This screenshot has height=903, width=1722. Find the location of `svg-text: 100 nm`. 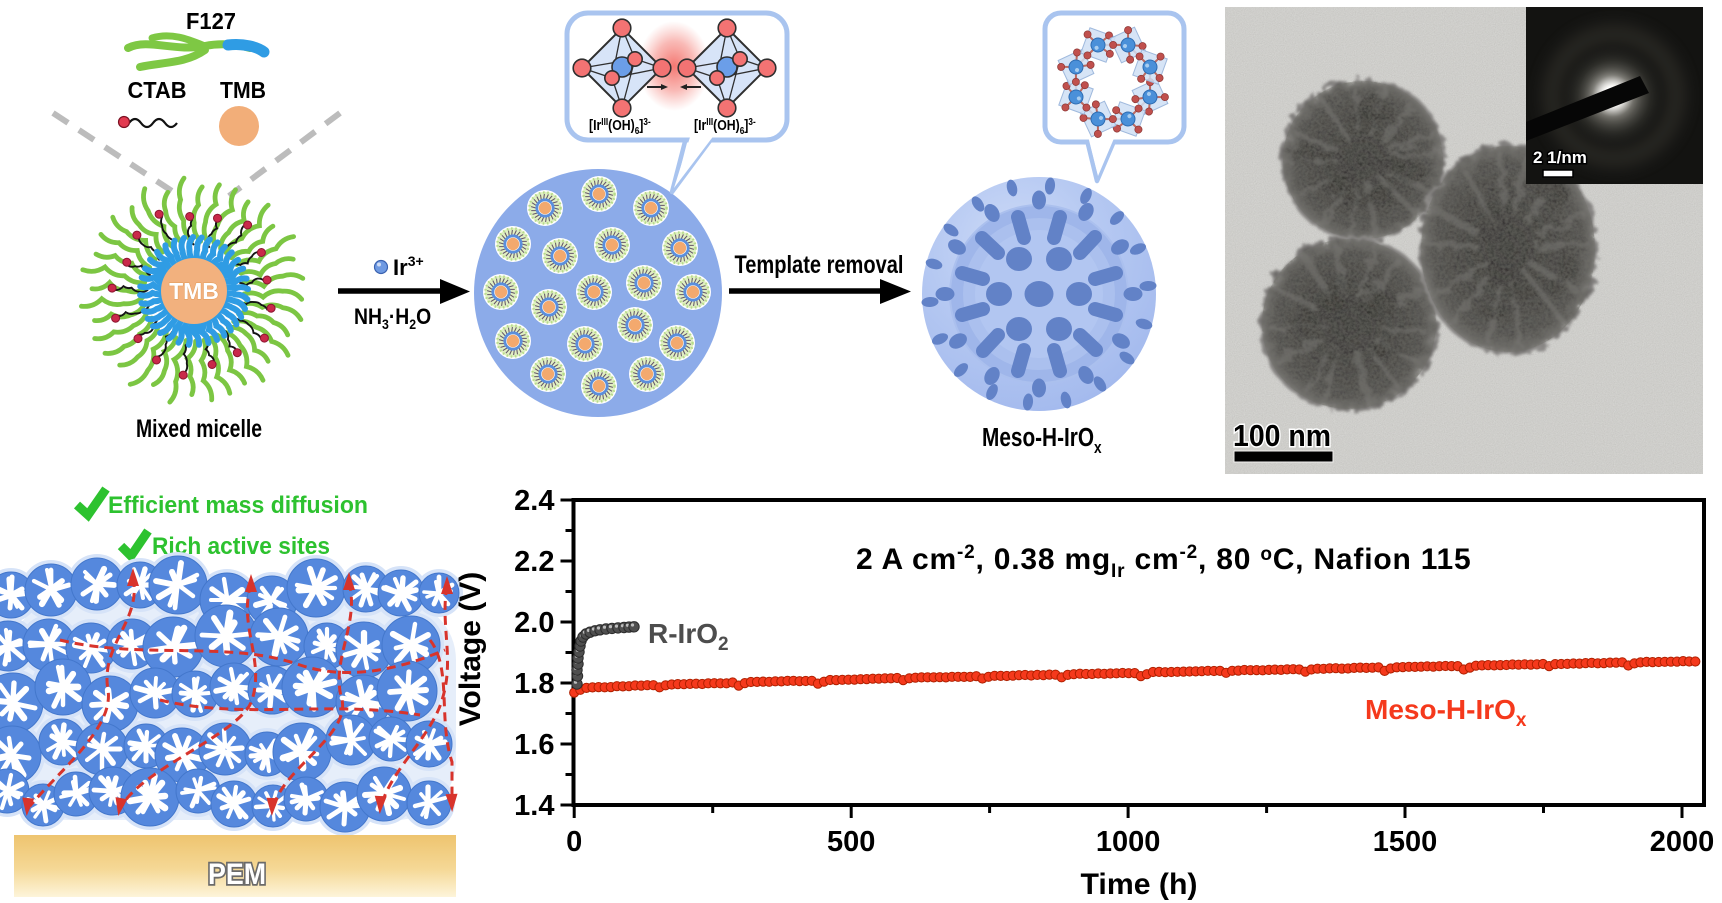

svg-text: 100 nm is located at coordinates (1282, 435).